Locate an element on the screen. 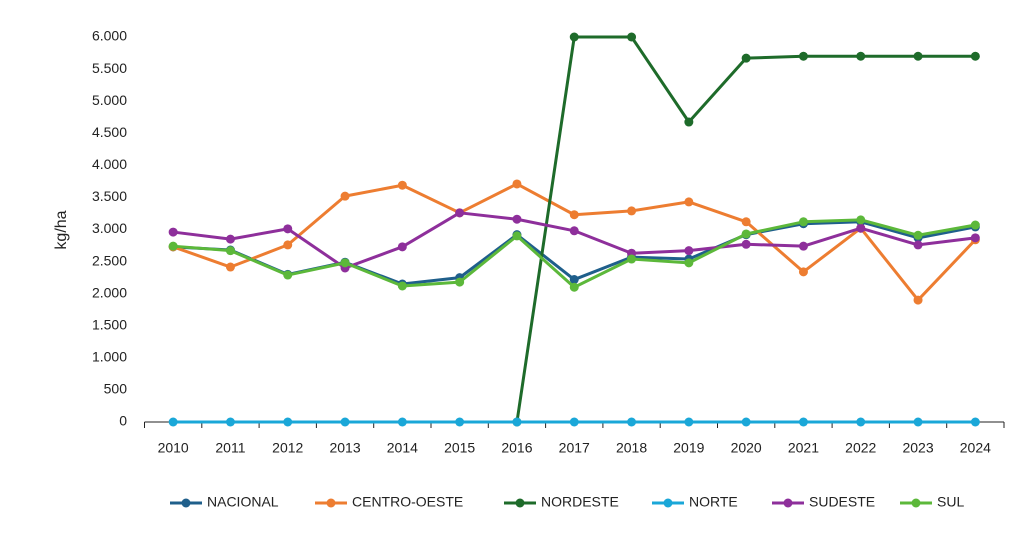  y-tick-label: 4.000 is located at coordinates (109, 164).